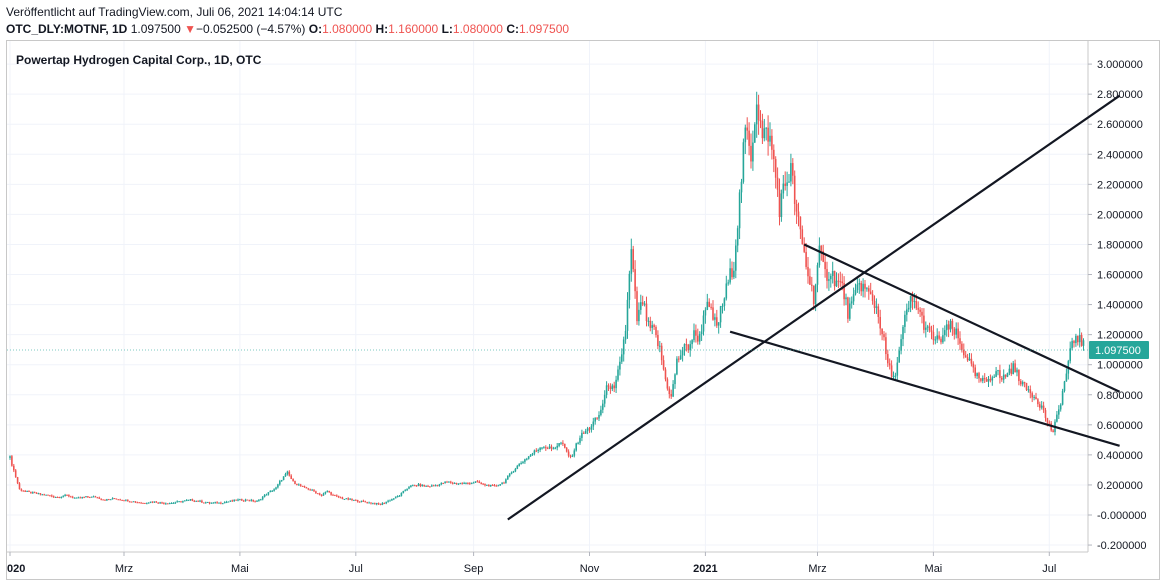 The height and width of the screenshot is (587, 1166). Describe the element at coordinates (962, 318) in the screenshot. I see `trendline-falling-resistance` at that location.